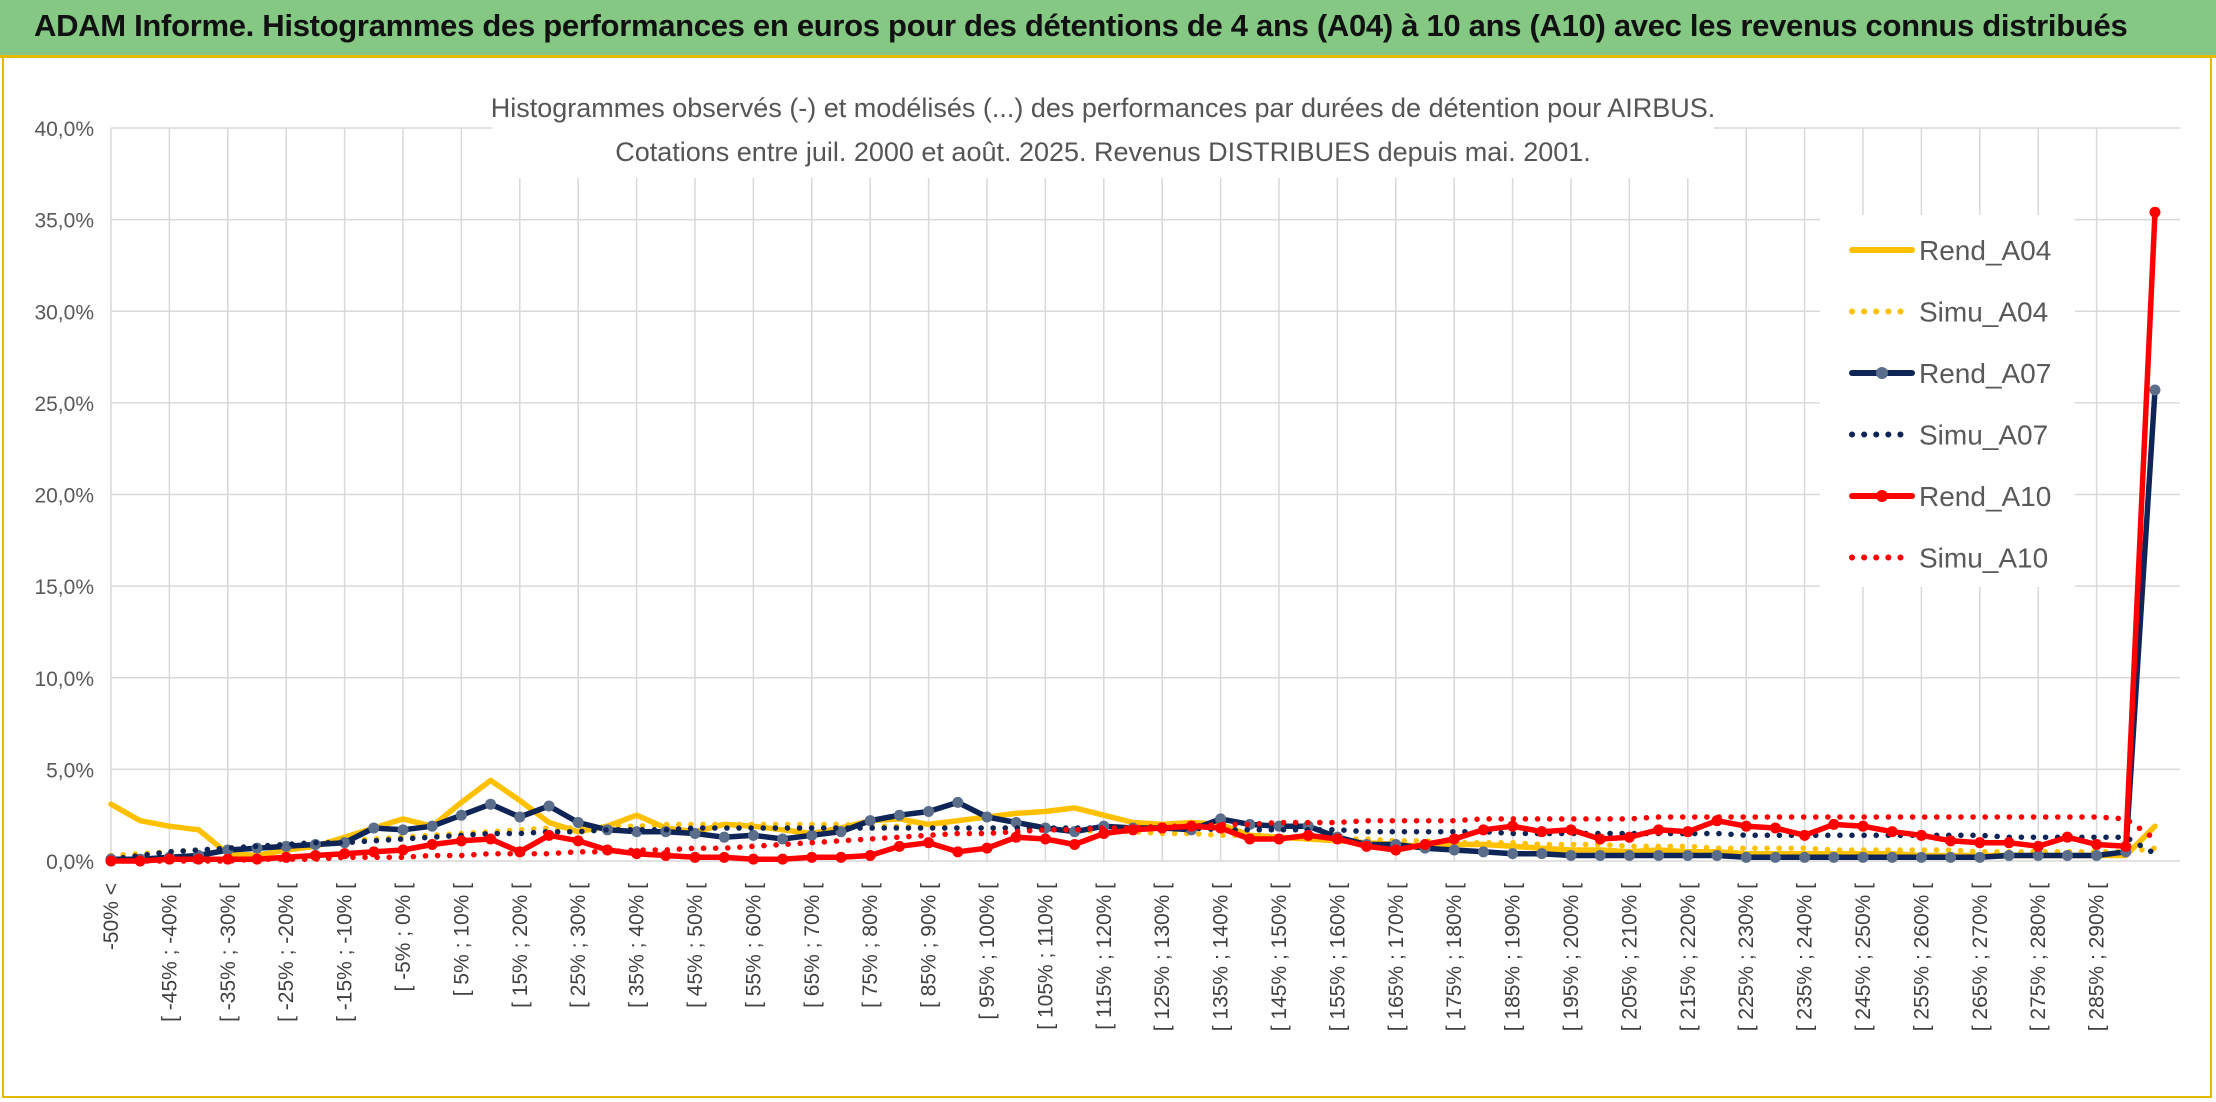  I want to click on x-tick-label: [ 185% ; 190% [, so click(1513, 957).